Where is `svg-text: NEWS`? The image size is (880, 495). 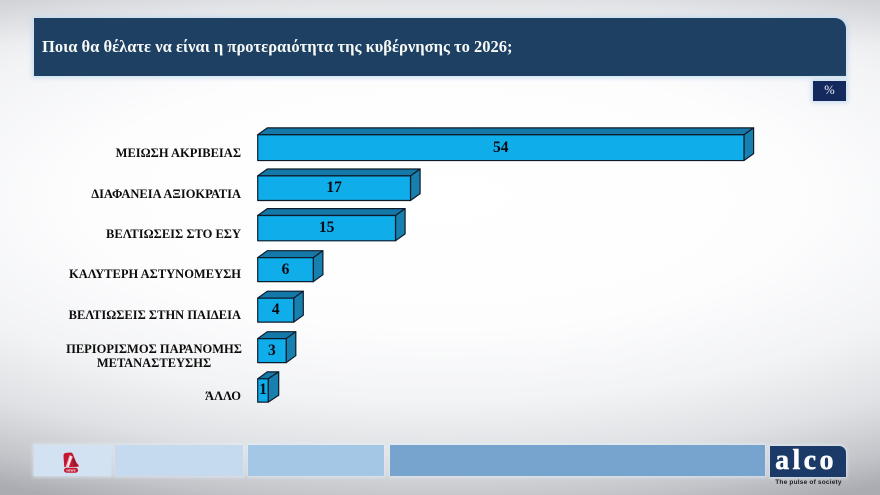 svg-text: NEWS is located at coordinates (70, 470).